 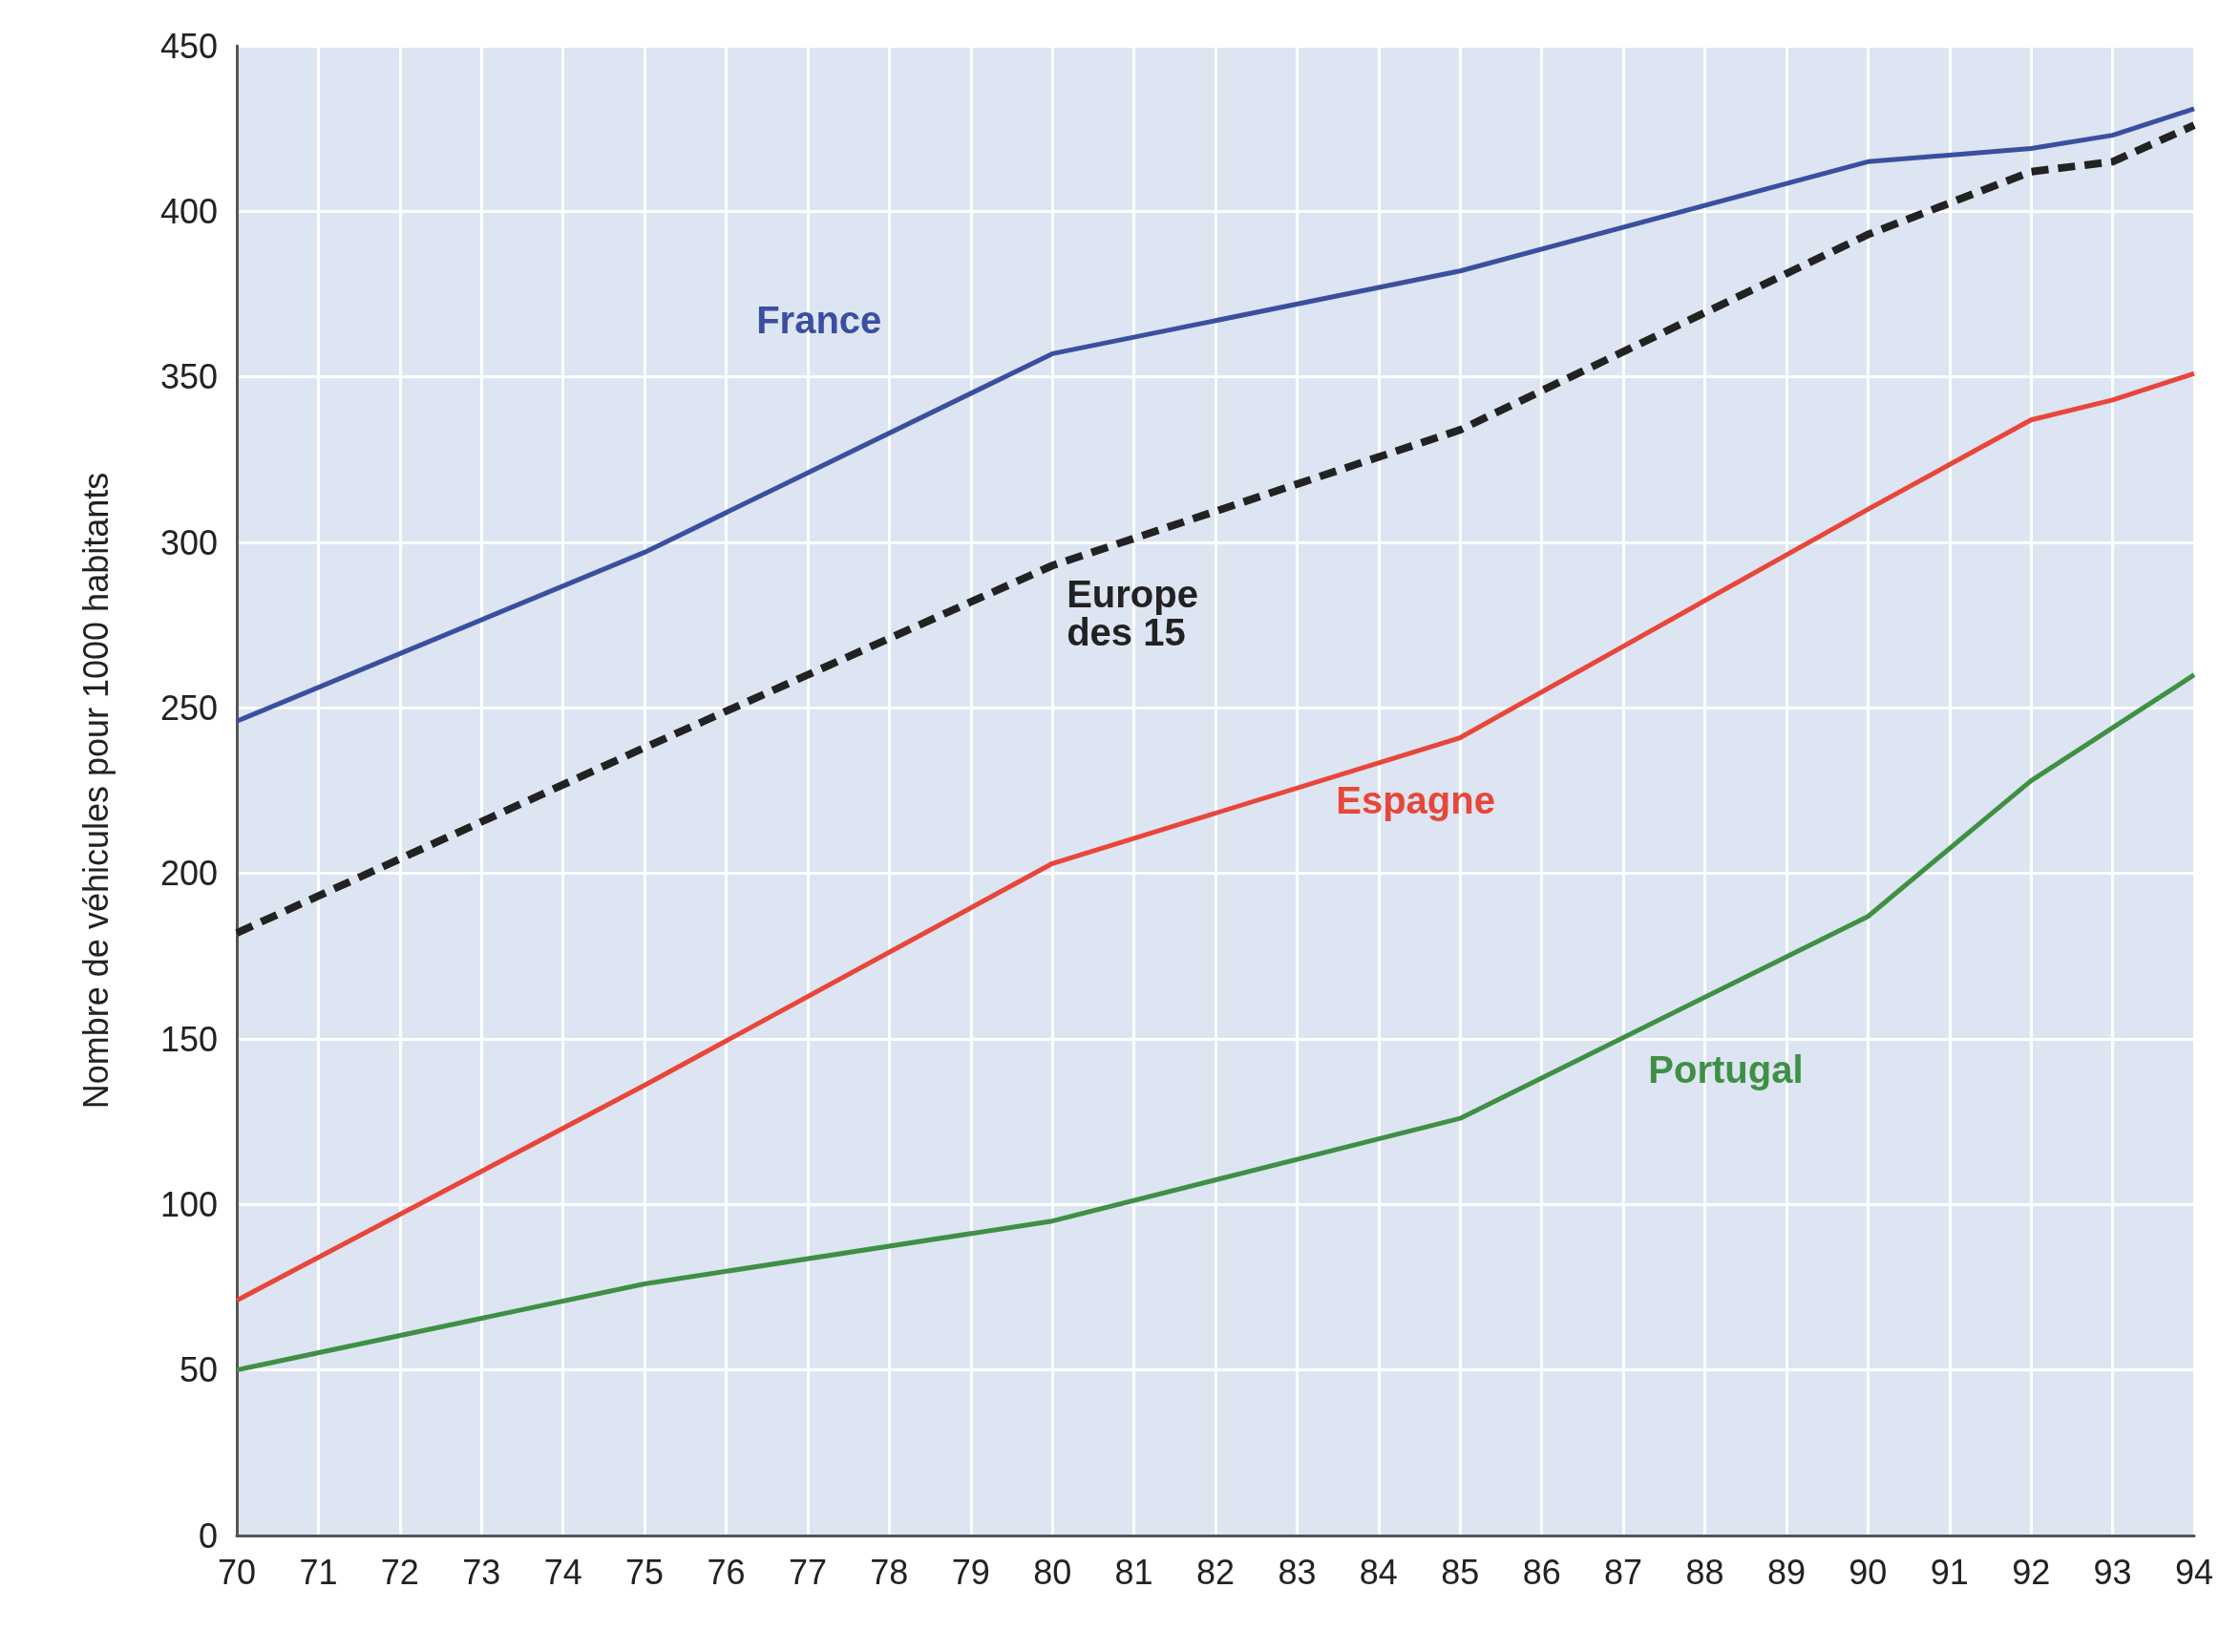 What do you see at coordinates (2194, 1572) in the screenshot?
I see `x-tick-label: 94` at bounding box center [2194, 1572].